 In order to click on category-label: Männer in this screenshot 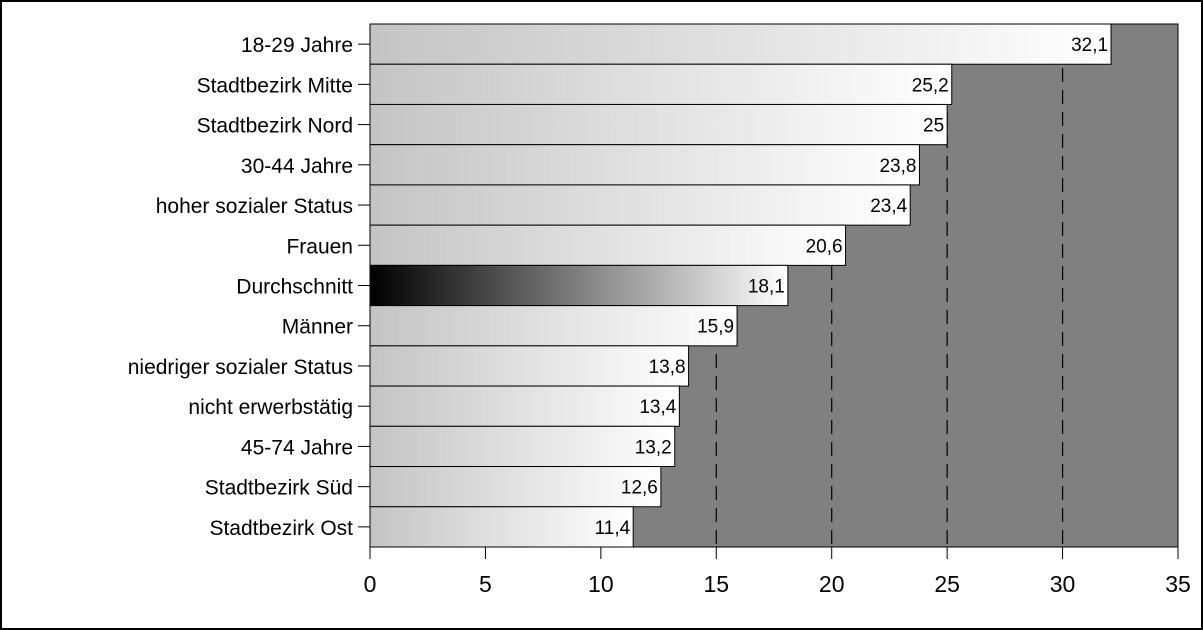, I will do `click(317, 327)`.